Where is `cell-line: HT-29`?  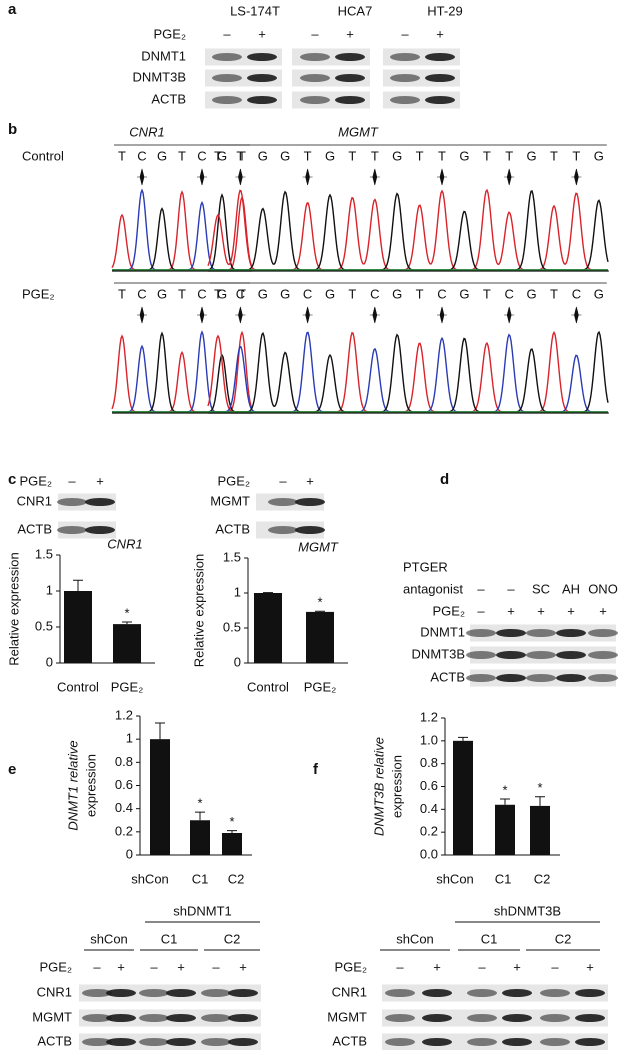 cell-line: HT-29 is located at coordinates (444, 10).